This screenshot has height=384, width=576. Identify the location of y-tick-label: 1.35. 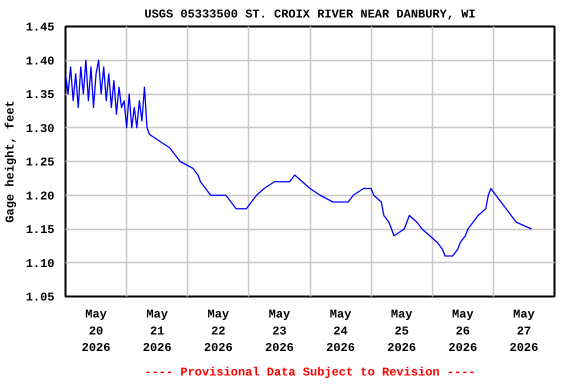
(40, 95).